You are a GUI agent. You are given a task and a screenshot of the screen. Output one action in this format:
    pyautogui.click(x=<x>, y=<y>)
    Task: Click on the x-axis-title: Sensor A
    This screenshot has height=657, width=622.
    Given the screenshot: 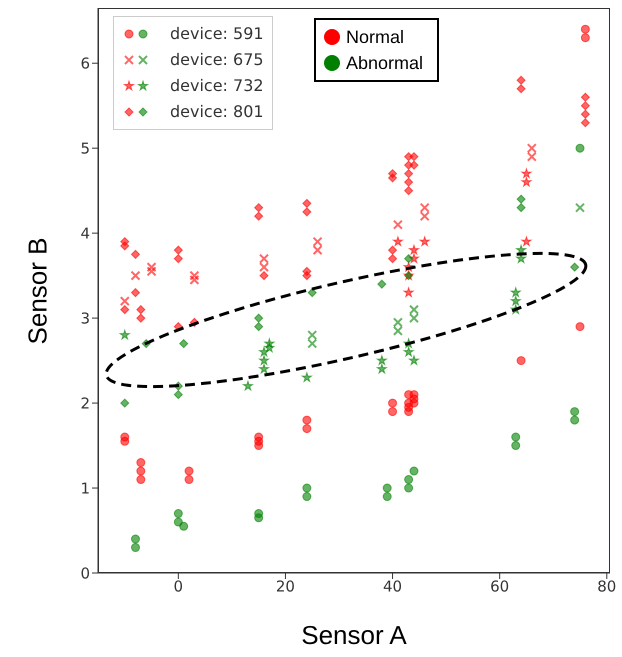 What is the action you would take?
    pyautogui.click(x=354, y=635)
    